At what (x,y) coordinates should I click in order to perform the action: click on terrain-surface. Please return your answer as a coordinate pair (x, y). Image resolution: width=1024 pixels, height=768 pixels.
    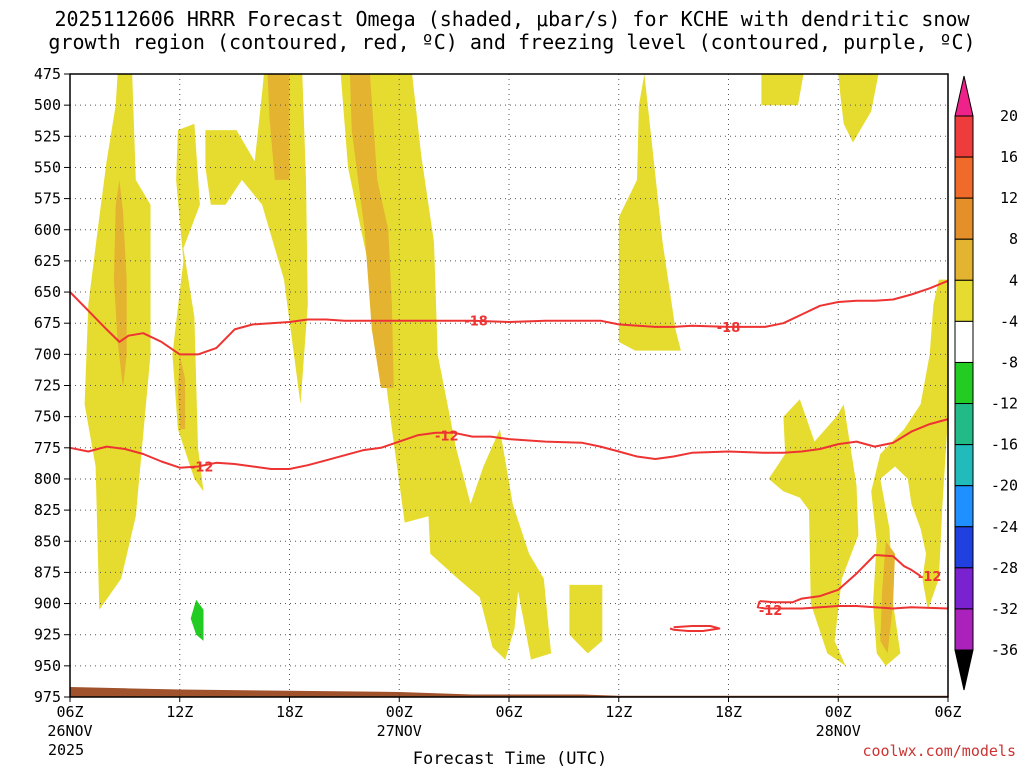
    Looking at the image, I should click on (509, 692).